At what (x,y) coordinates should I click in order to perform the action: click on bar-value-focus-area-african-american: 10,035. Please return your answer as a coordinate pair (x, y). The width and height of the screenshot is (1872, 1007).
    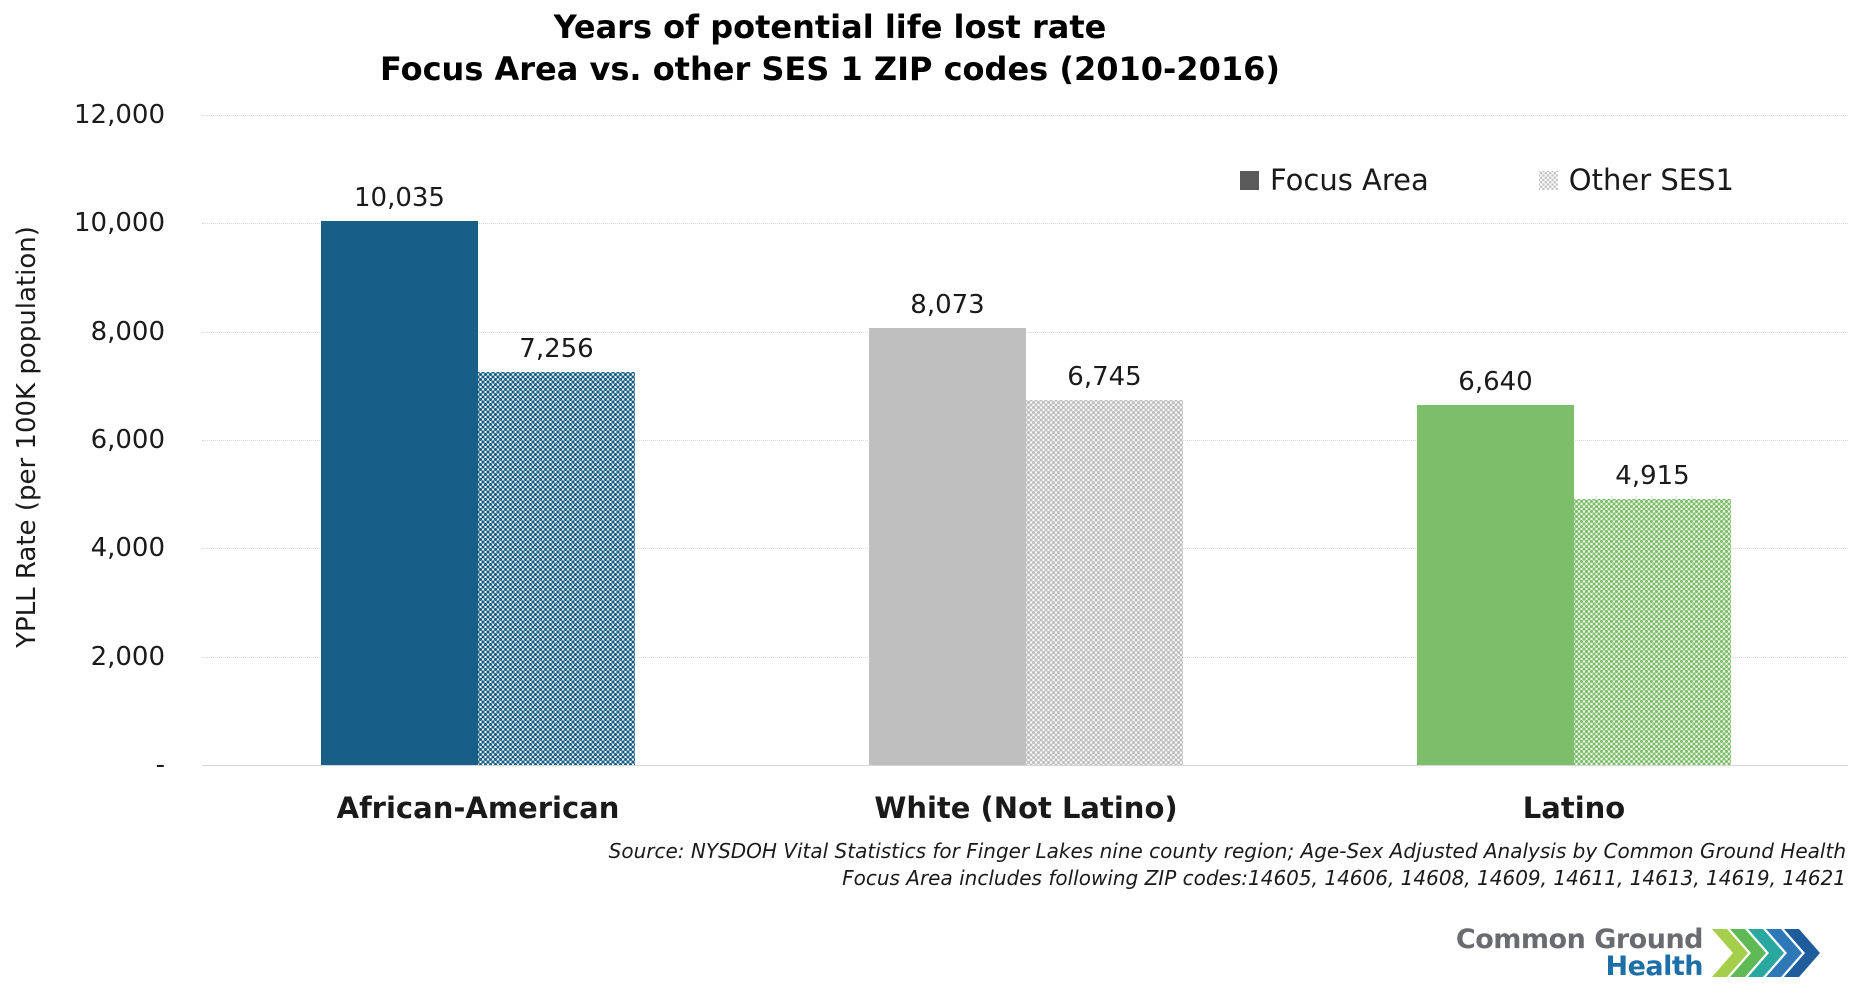
    Looking at the image, I should click on (399, 198).